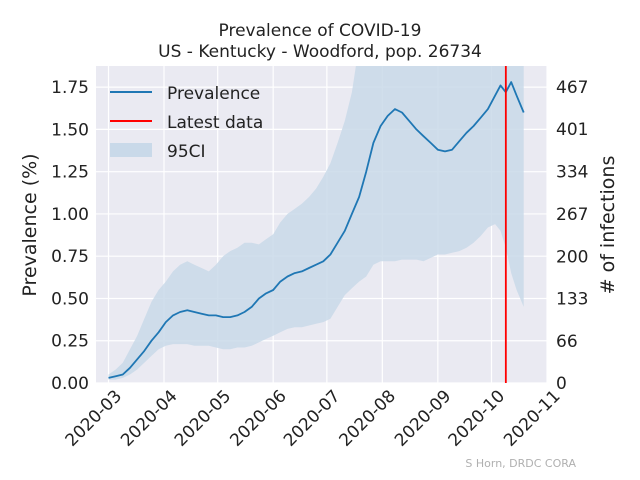 This screenshot has height=480, width=640. Describe the element at coordinates (186, 152) in the screenshot. I see `legend-label-ci: 95CI` at that location.